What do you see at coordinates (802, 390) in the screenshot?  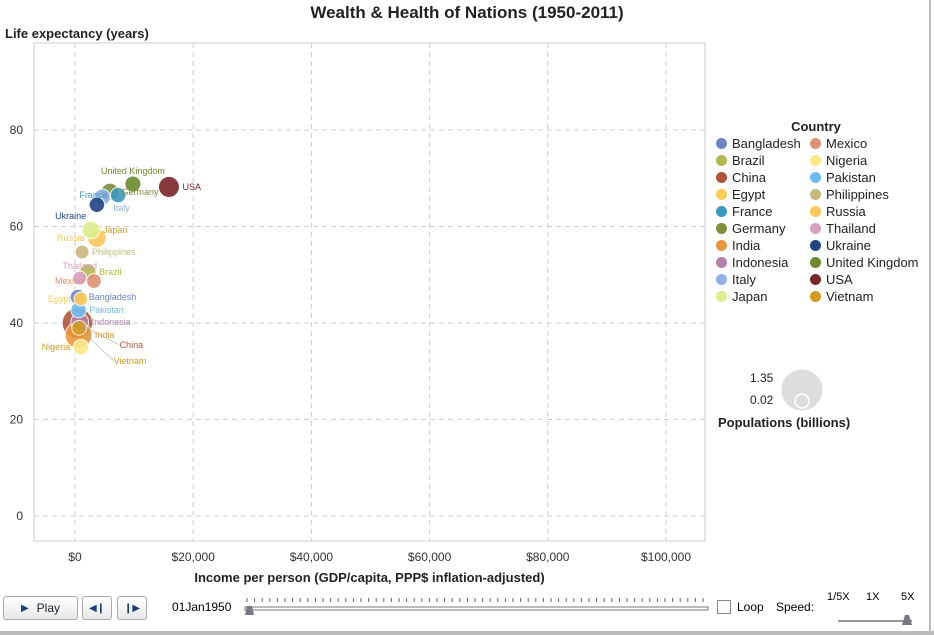 I see `size-legend-max-circle` at bounding box center [802, 390].